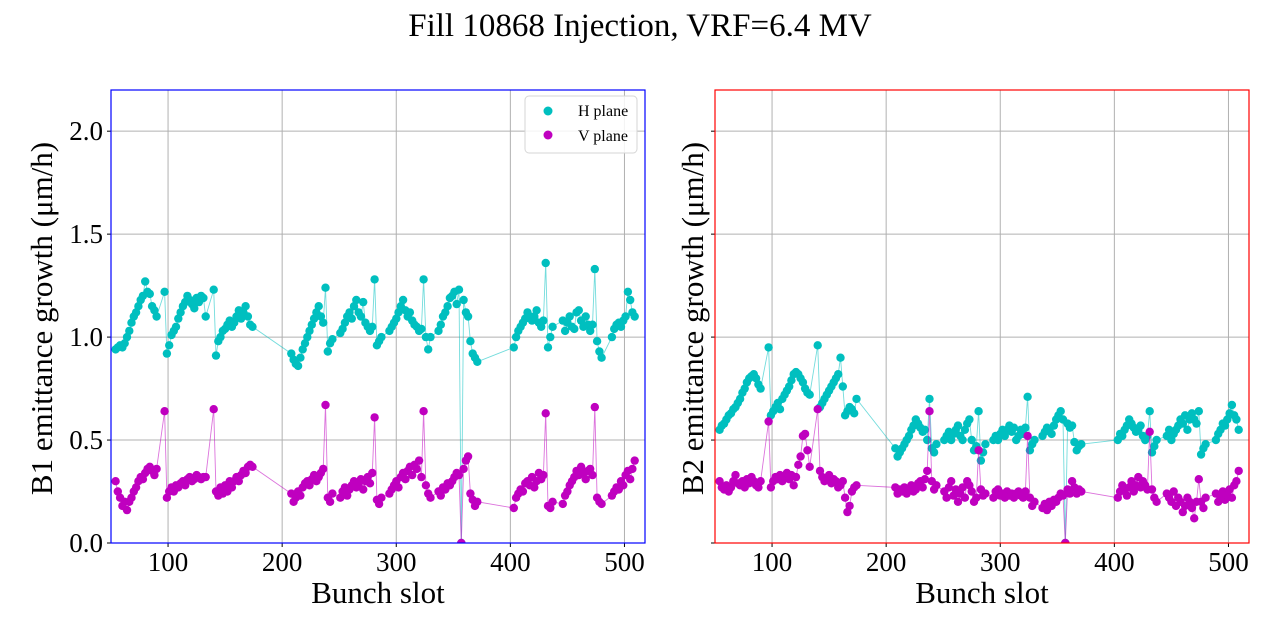  What do you see at coordinates (1114, 562) in the screenshot?
I see `x-tick-label: 400` at bounding box center [1114, 562].